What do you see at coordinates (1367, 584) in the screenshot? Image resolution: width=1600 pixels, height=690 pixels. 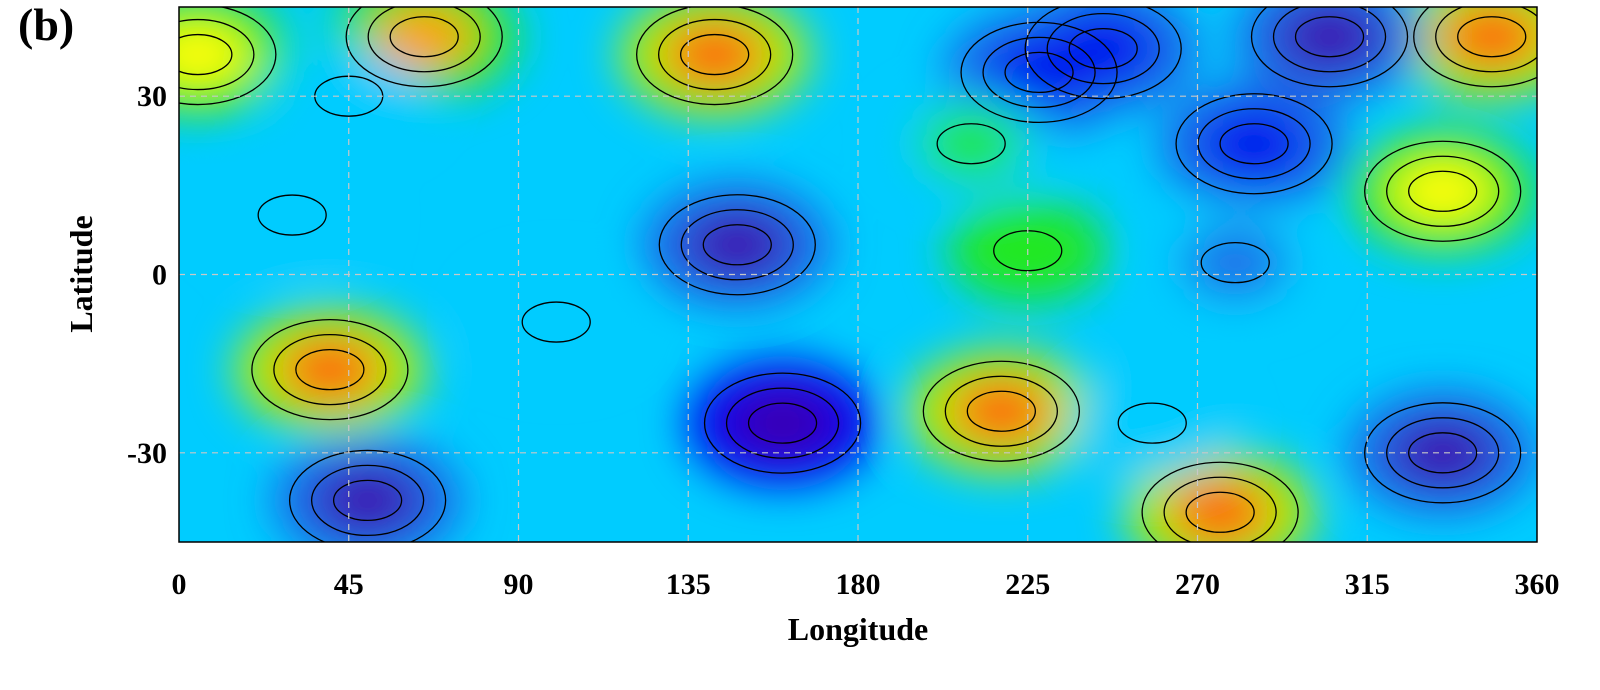 I see `x-tick-label: 315` at bounding box center [1367, 584].